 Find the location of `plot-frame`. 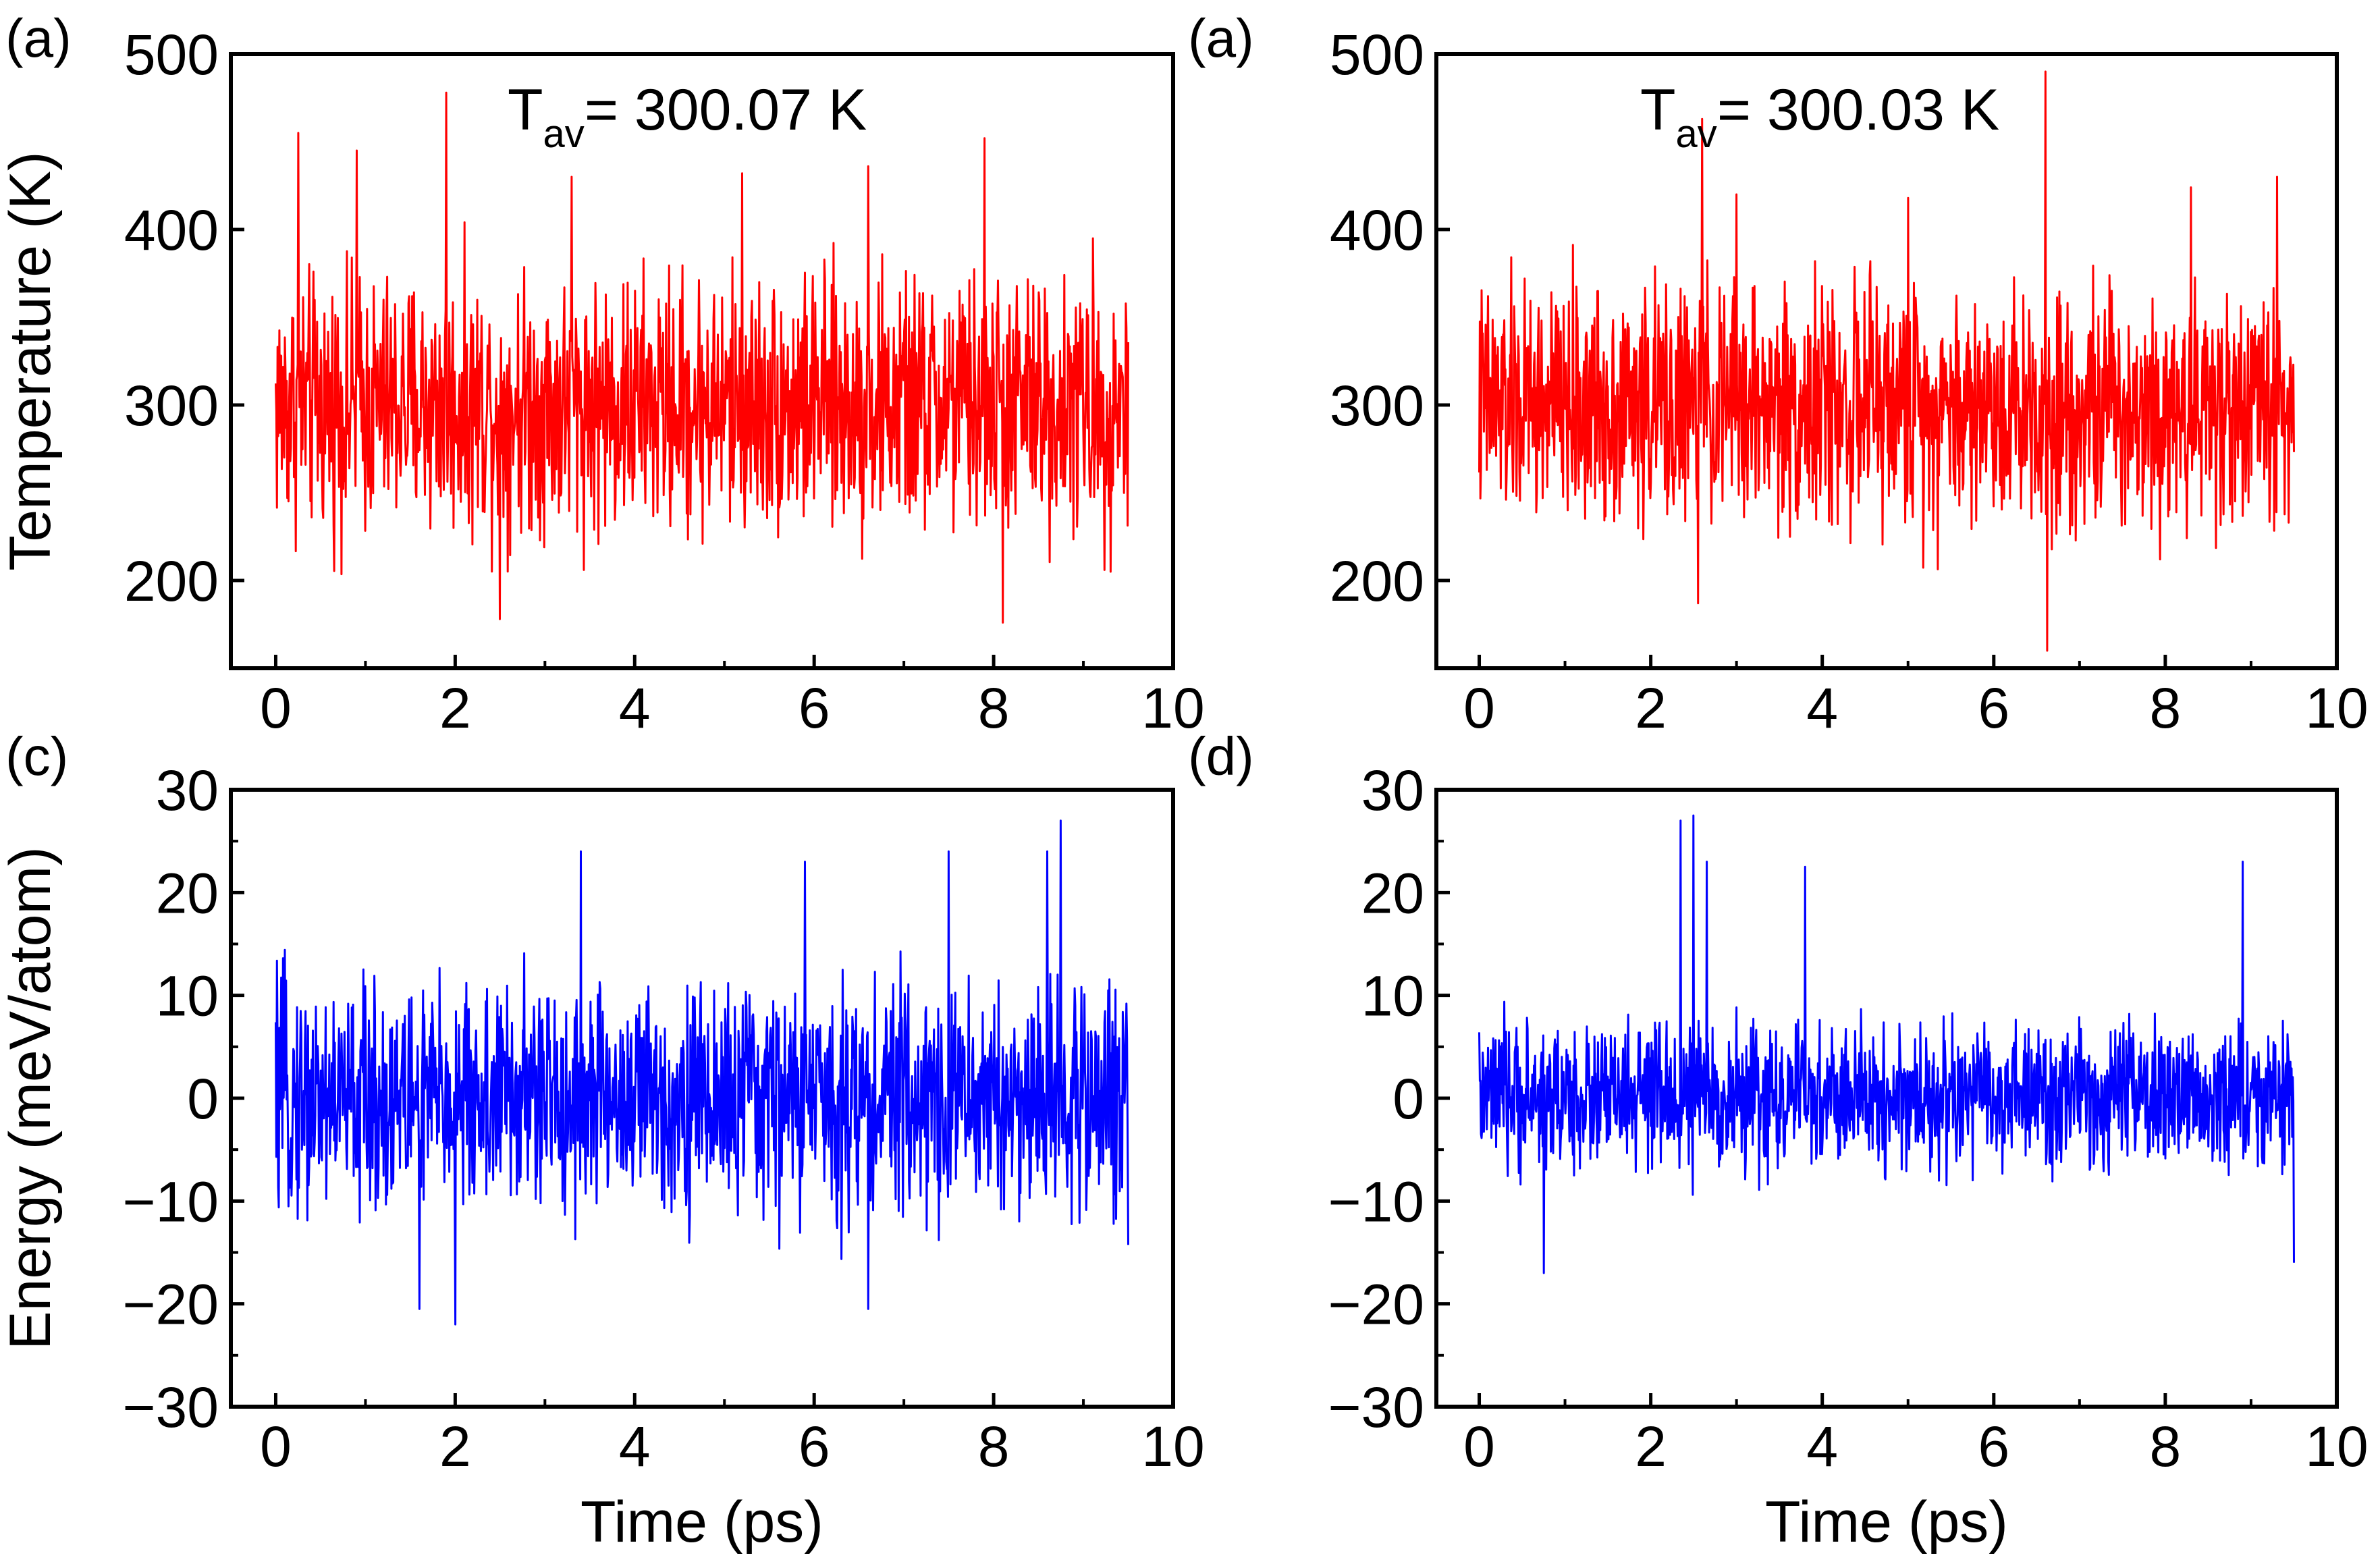

plot-frame is located at coordinates (1887, 361).